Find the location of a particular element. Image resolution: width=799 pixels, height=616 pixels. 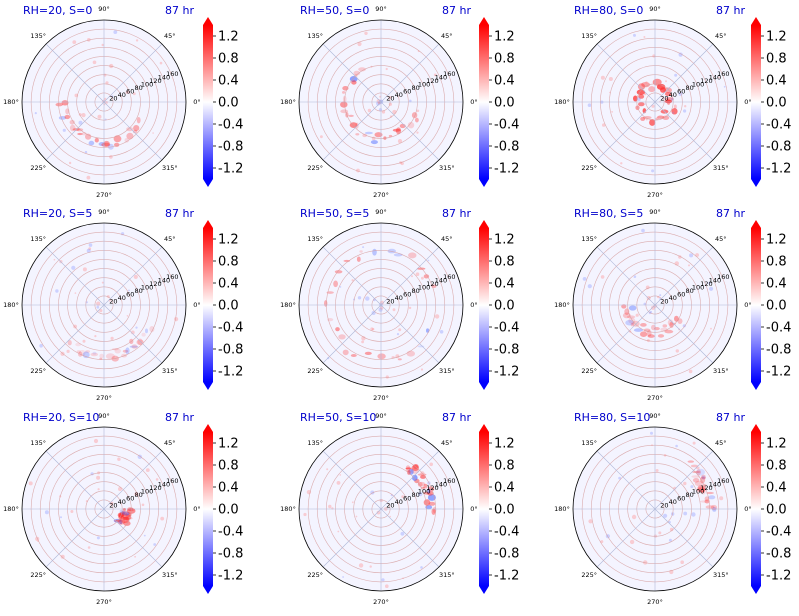

colorbar-6: 1.2 0.8 0.4 0.0 -0.4 -0.8 -1.2 is located at coordinates (771, 305).